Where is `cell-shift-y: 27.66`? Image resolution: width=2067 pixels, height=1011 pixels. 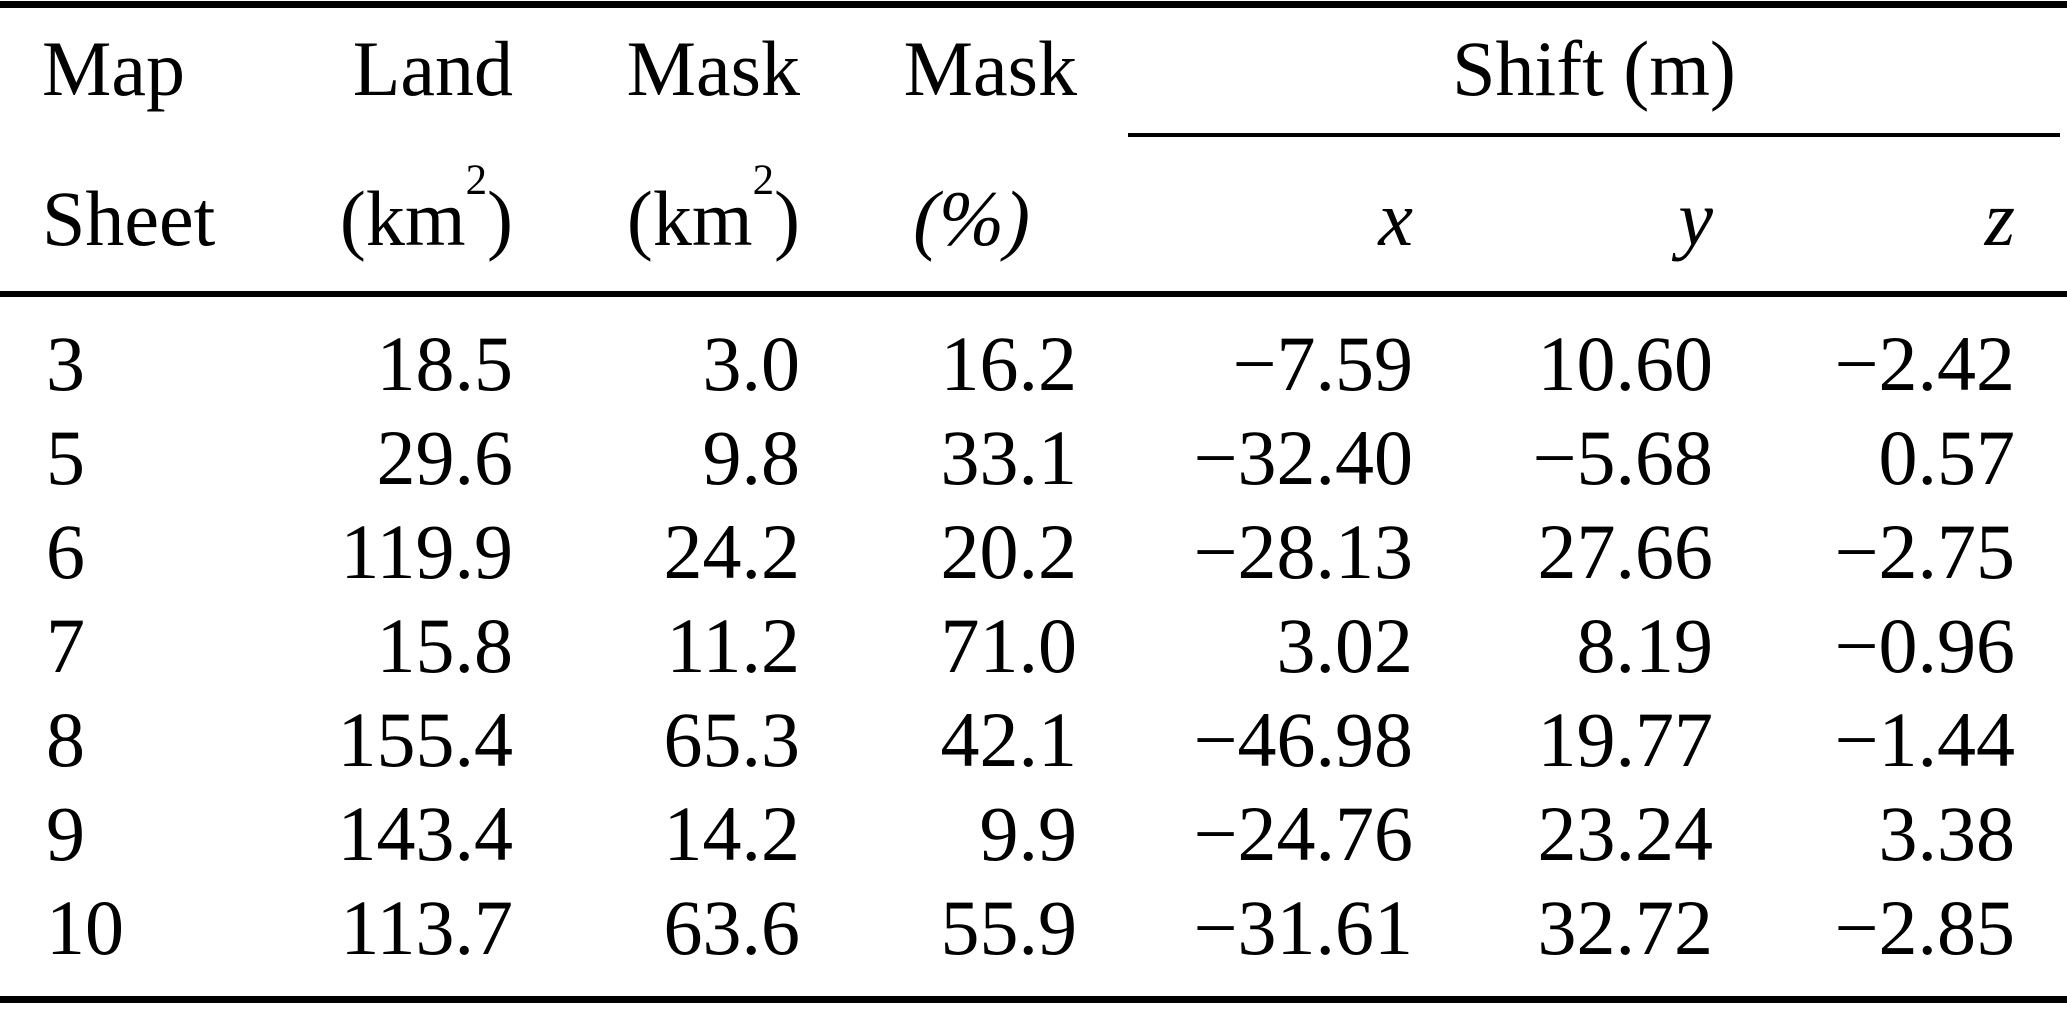 cell-shift-y: 27.66 is located at coordinates (1625, 551).